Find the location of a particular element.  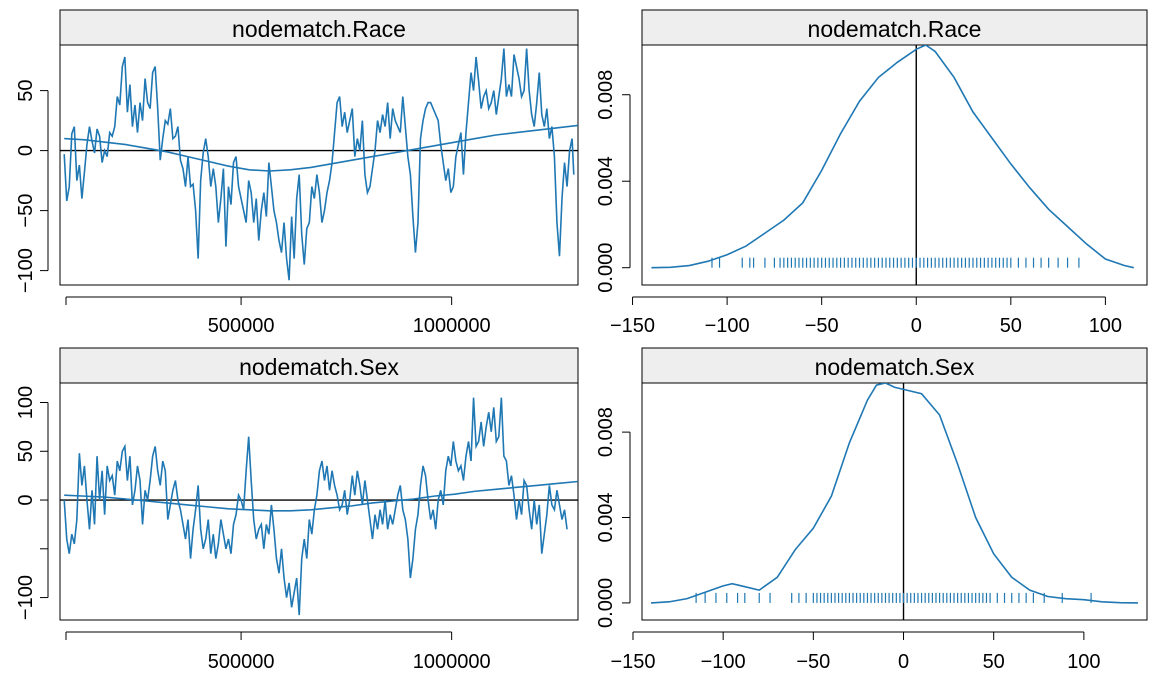

trace-series-line is located at coordinates (315, 506).